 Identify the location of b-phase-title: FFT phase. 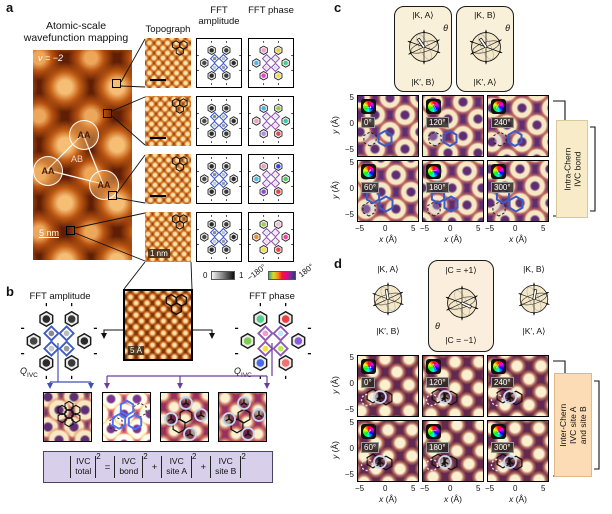
(272, 296).